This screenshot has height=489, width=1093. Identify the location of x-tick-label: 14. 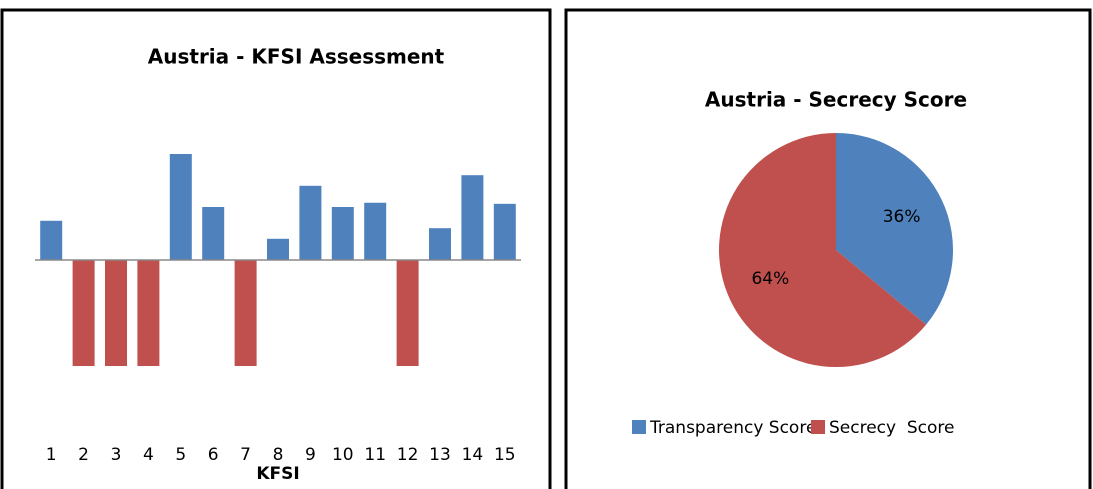
(473, 455).